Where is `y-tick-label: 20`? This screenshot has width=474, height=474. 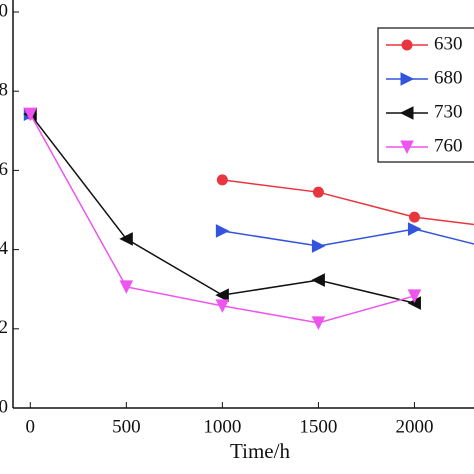
y-tick-label: 20 is located at coordinates (4, 10).